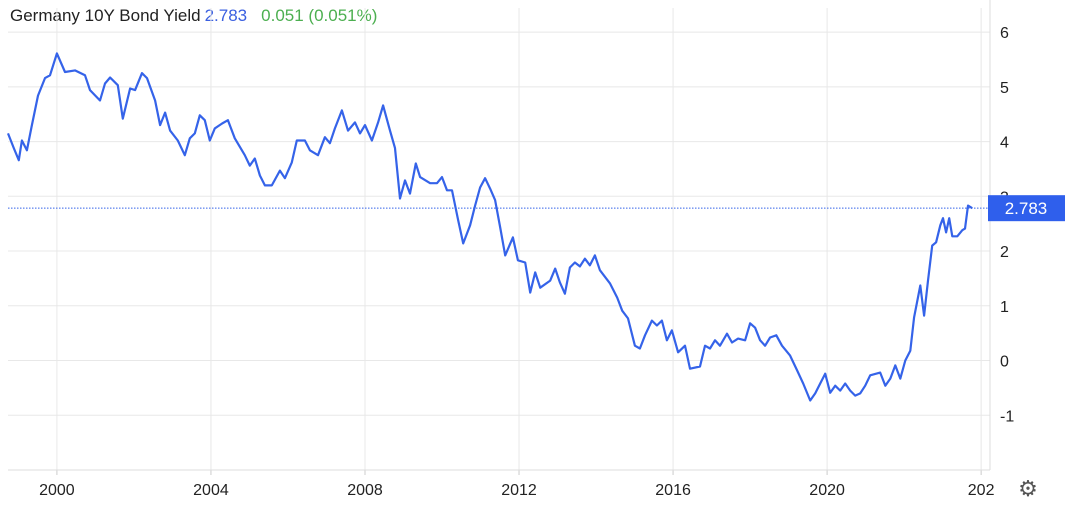  I want to click on last-value-marker: 2.783, so click(536, 208).